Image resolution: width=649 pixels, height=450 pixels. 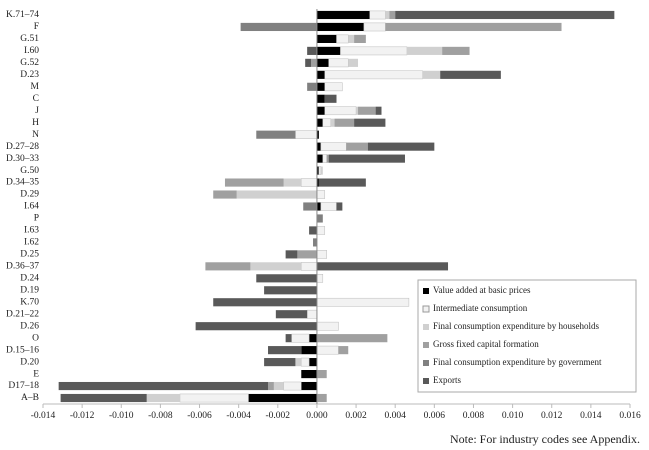 What do you see at coordinates (29, 290) in the screenshot?
I see `y-tick-label: D.19` at bounding box center [29, 290].